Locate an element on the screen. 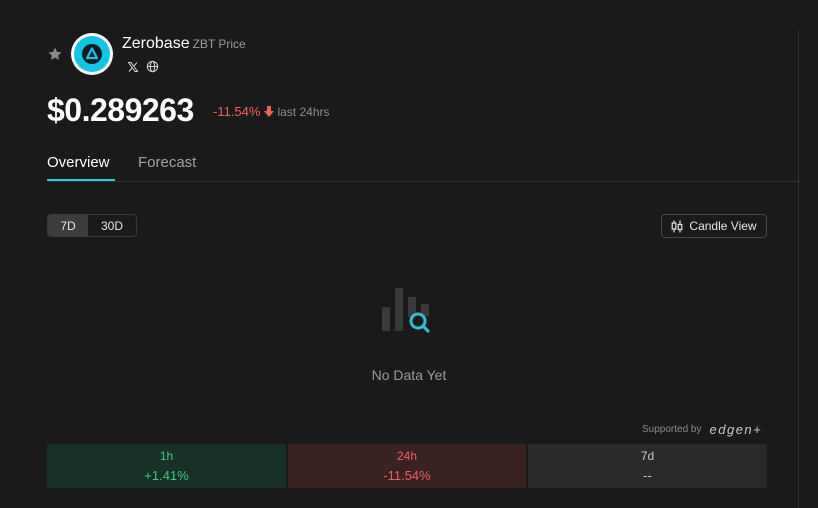  coin-symbol-label: ZBT Price is located at coordinates (219, 44).